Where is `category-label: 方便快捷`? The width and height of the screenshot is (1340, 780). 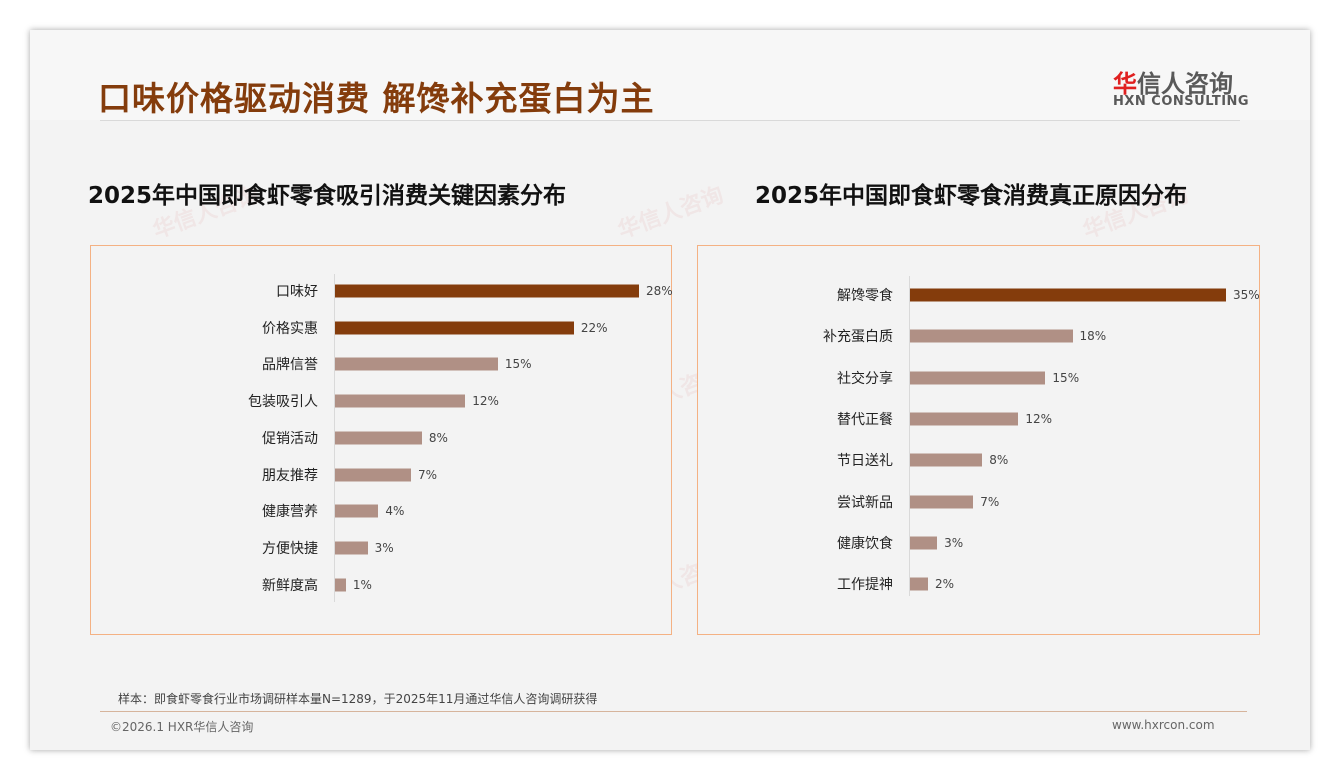
category-label: 方便快捷 is located at coordinates (290, 548).